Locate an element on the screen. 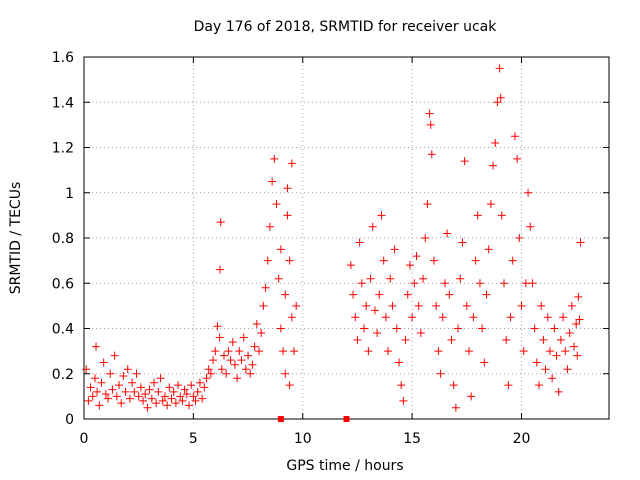 The height and width of the screenshot is (480, 640). y-axis-label: SRMTID / TECUs is located at coordinates (16, 238).